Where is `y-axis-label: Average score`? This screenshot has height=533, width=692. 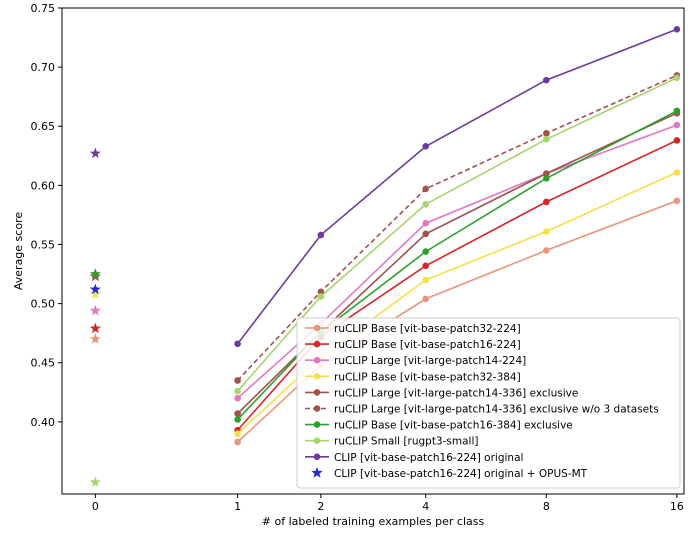 y-axis-label: Average score is located at coordinates (18, 251).